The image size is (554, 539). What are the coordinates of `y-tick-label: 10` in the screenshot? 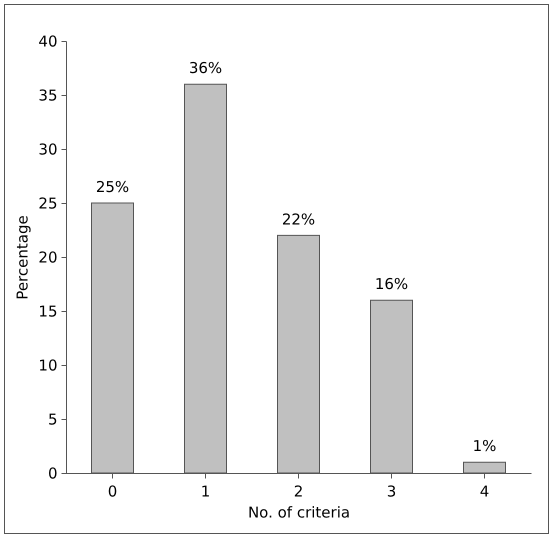 It's located at (48, 365).